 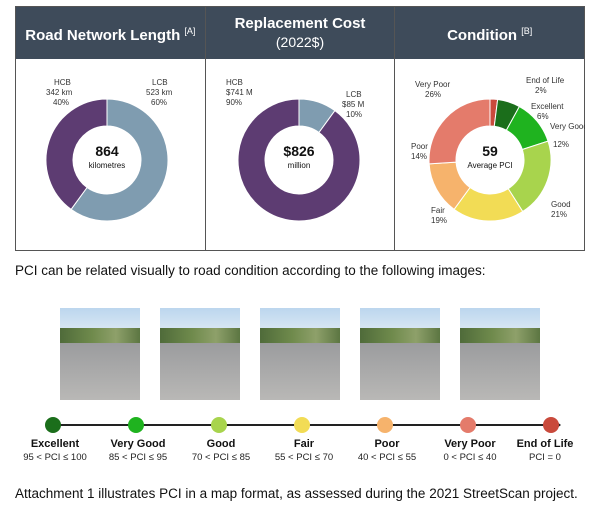 What do you see at coordinates (136, 425) in the screenshot?
I see `stage-dot-very-good` at bounding box center [136, 425].